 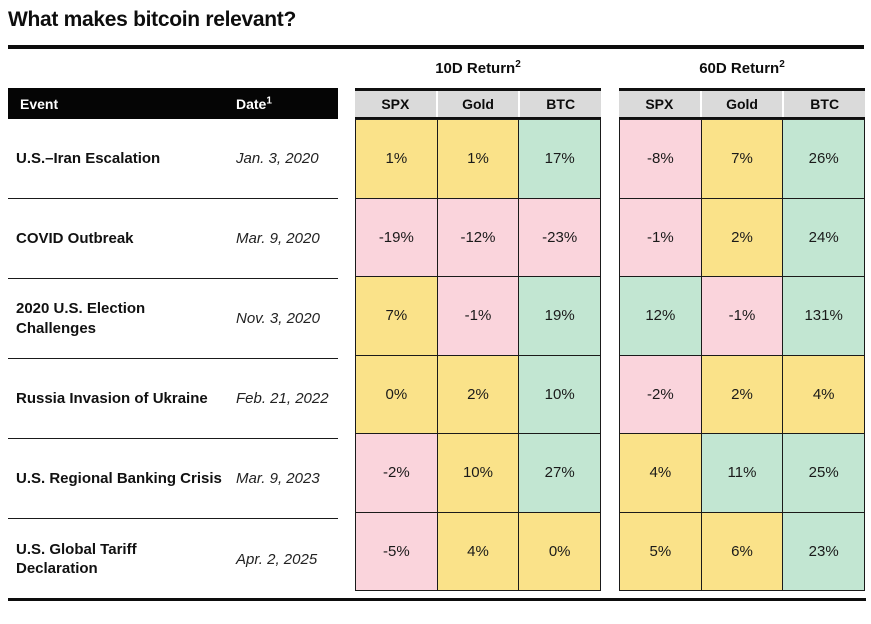 What do you see at coordinates (660, 159) in the screenshot?
I see `return-cell: -8%` at bounding box center [660, 159].